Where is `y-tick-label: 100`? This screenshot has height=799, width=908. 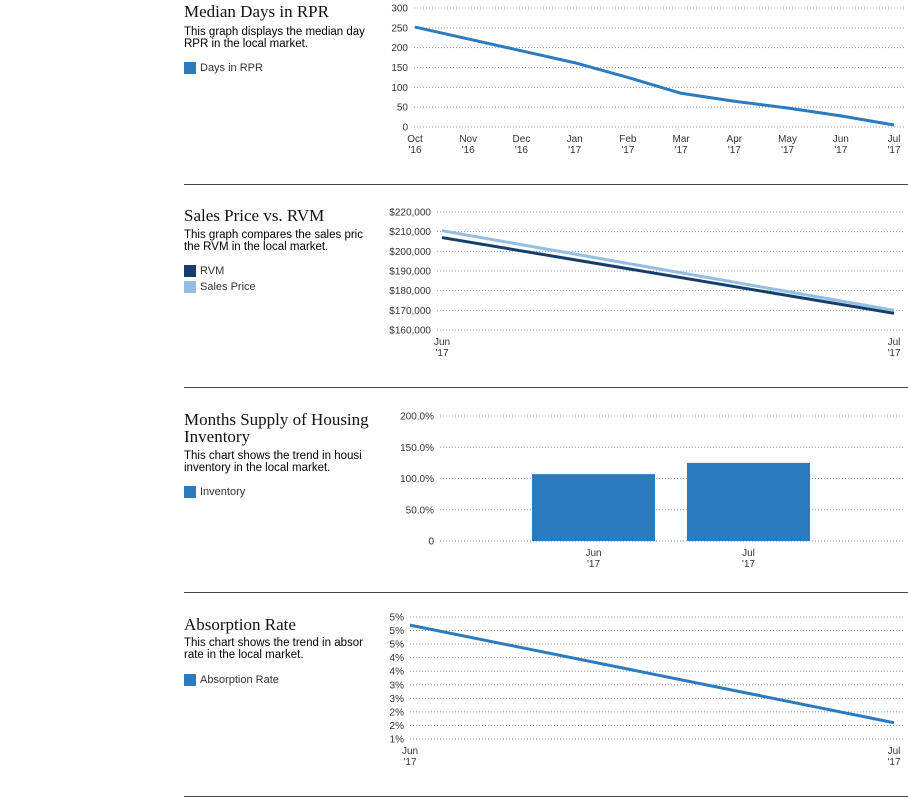
y-tick-label: 100 is located at coordinates (399, 88).